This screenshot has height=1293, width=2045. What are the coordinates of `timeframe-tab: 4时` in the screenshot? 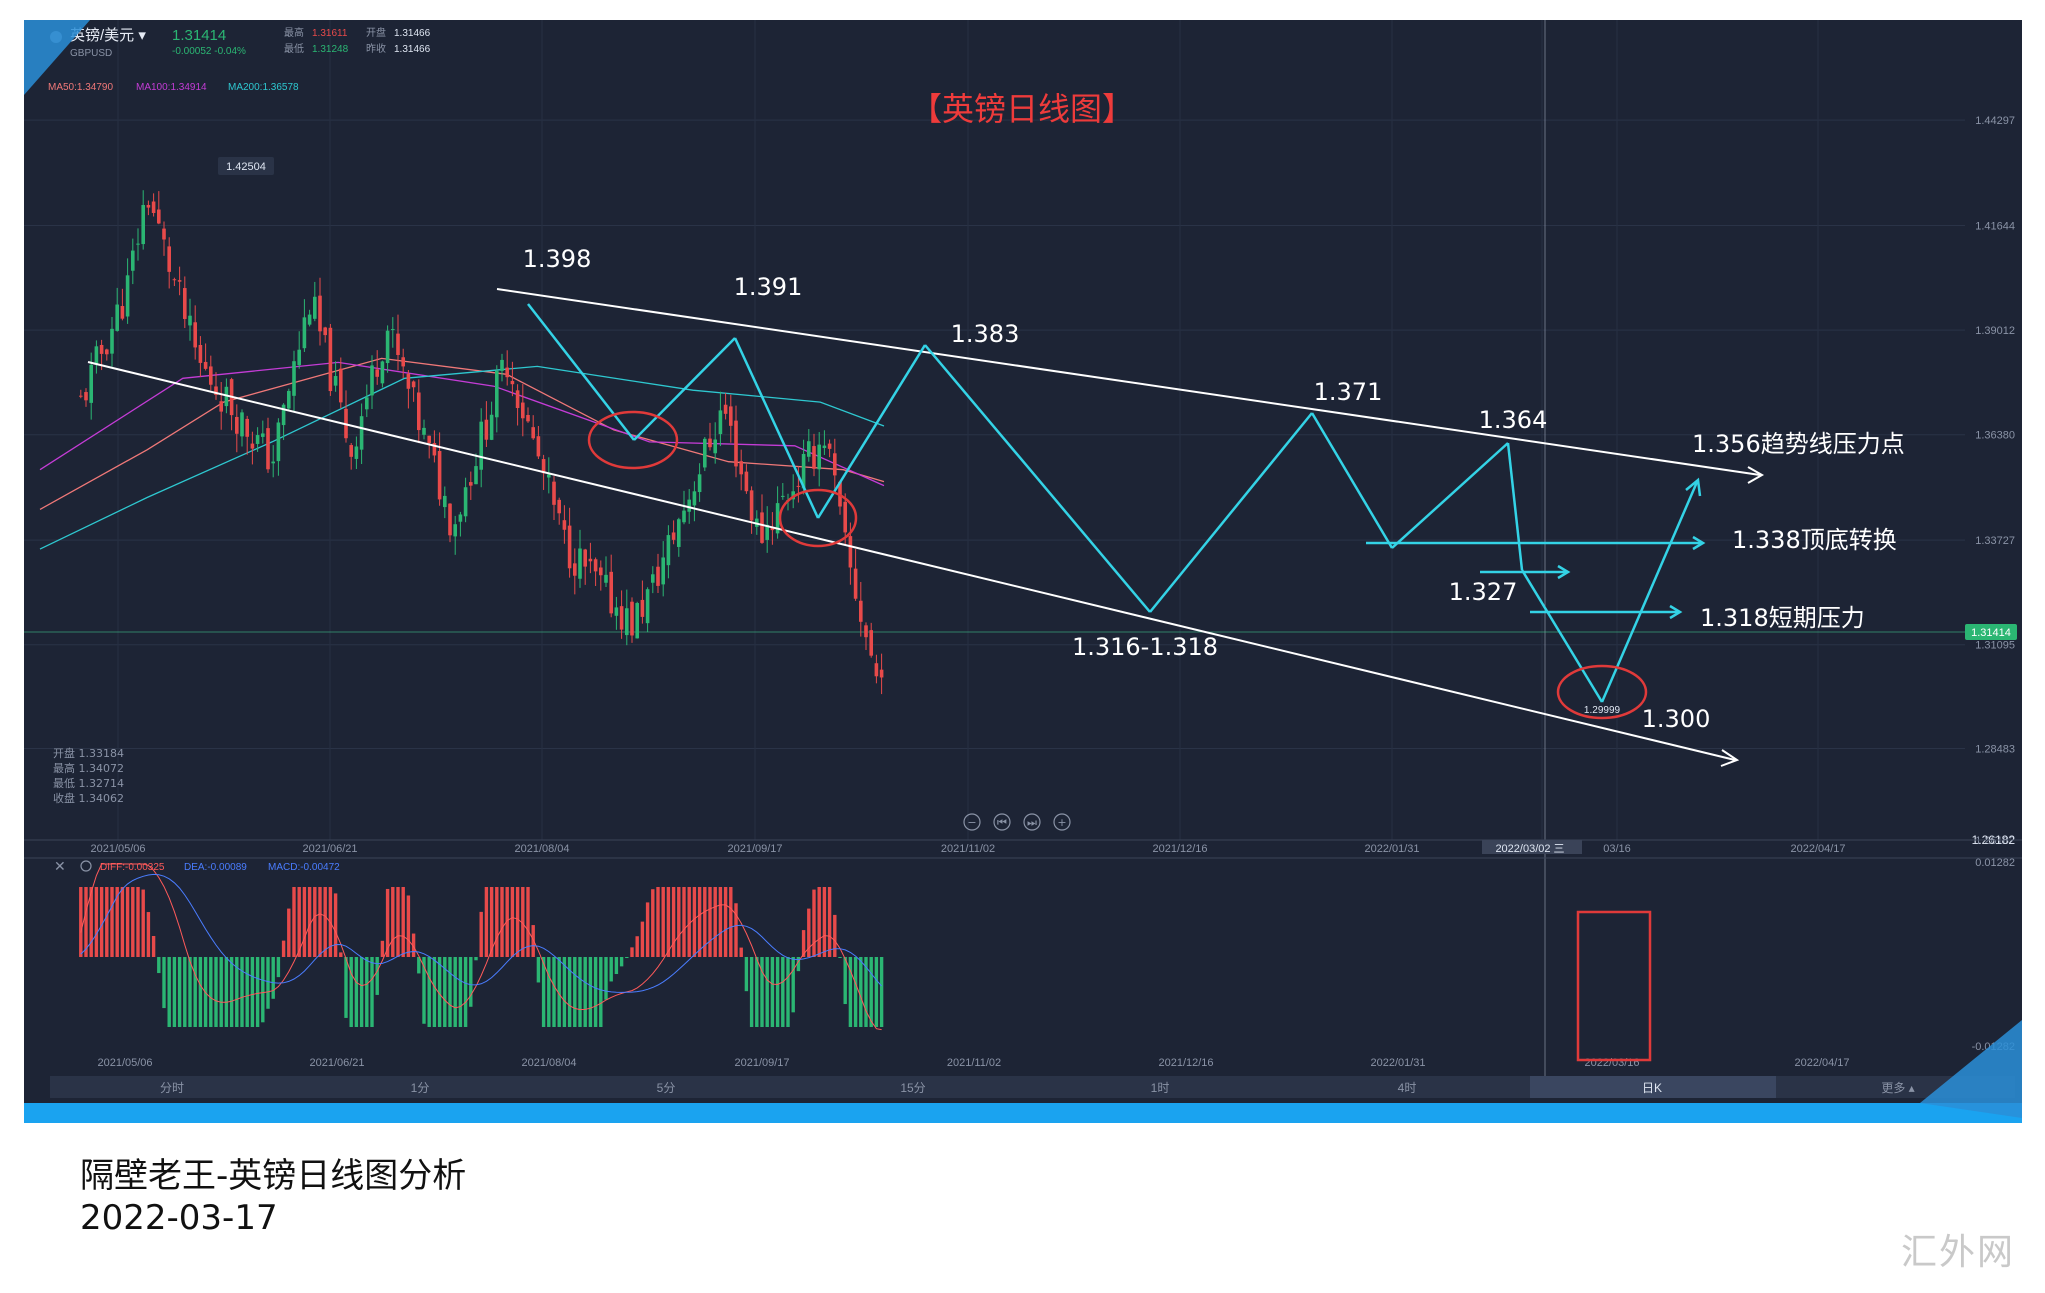 It's located at (1407, 1088).